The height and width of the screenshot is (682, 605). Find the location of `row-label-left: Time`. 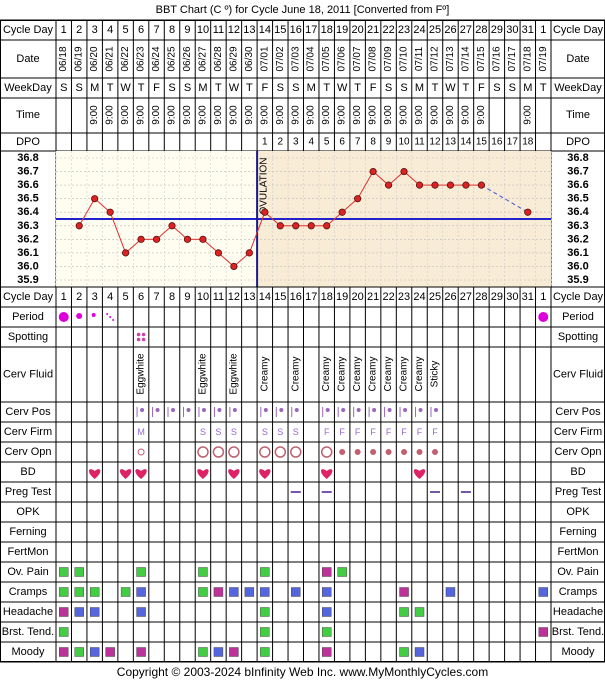

row-label-left: Time is located at coordinates (28, 115).